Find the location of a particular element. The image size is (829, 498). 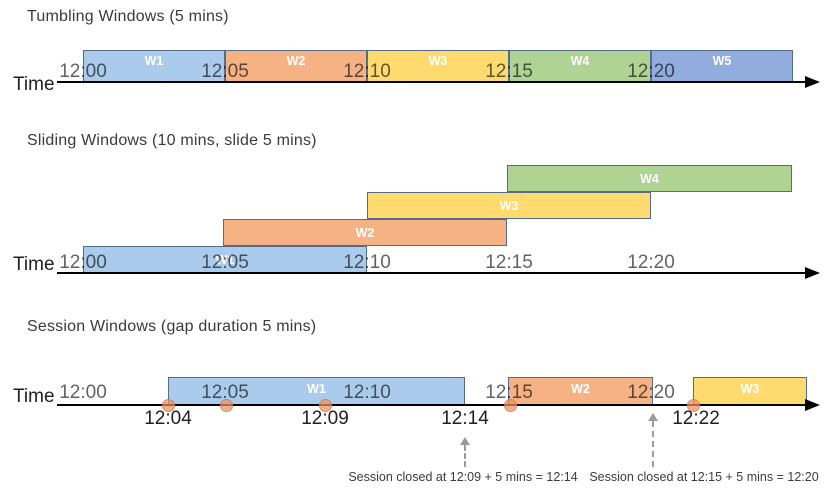

sliding-window-label-w1: W1 is located at coordinates (225, 260).